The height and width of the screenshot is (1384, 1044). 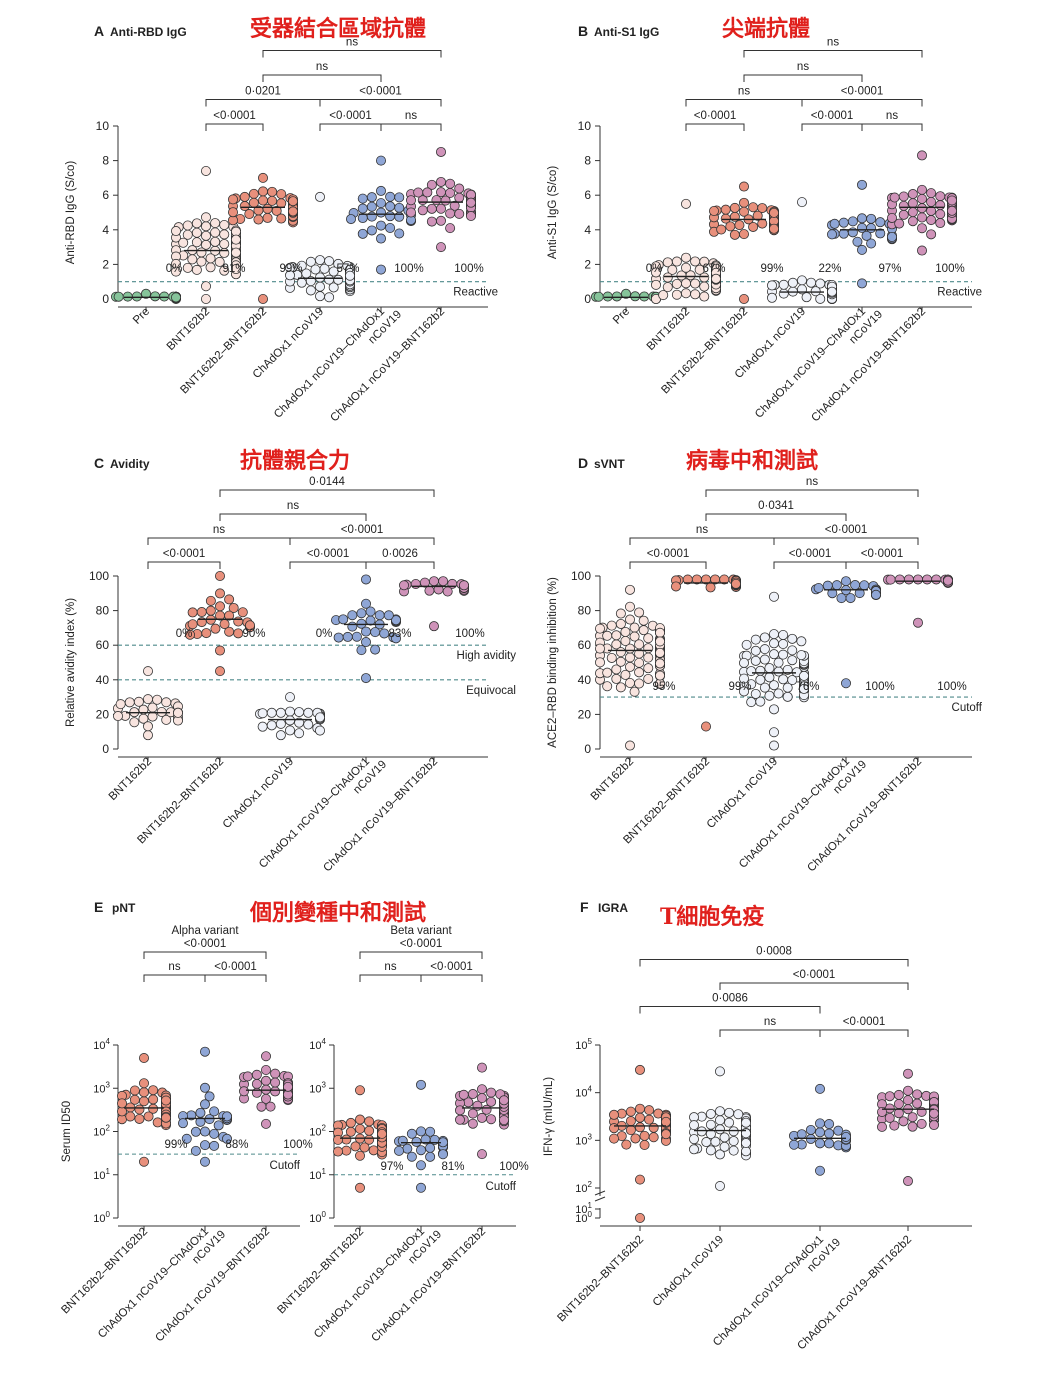 What do you see at coordinates (71, 213) in the screenshot?
I see `y-axis-label-A: Anti-RBD IgG (S/co)` at bounding box center [71, 213].